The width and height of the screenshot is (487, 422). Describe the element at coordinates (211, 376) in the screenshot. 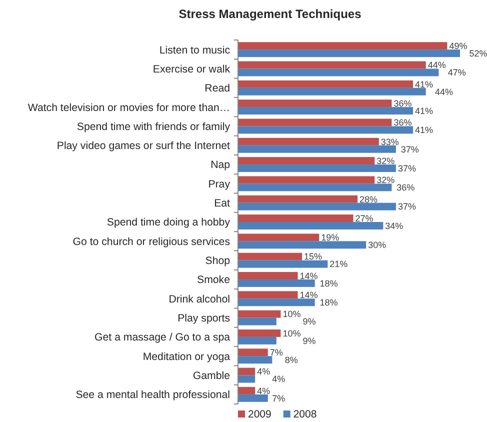

I see `y-tick-label: Gamble` at that location.